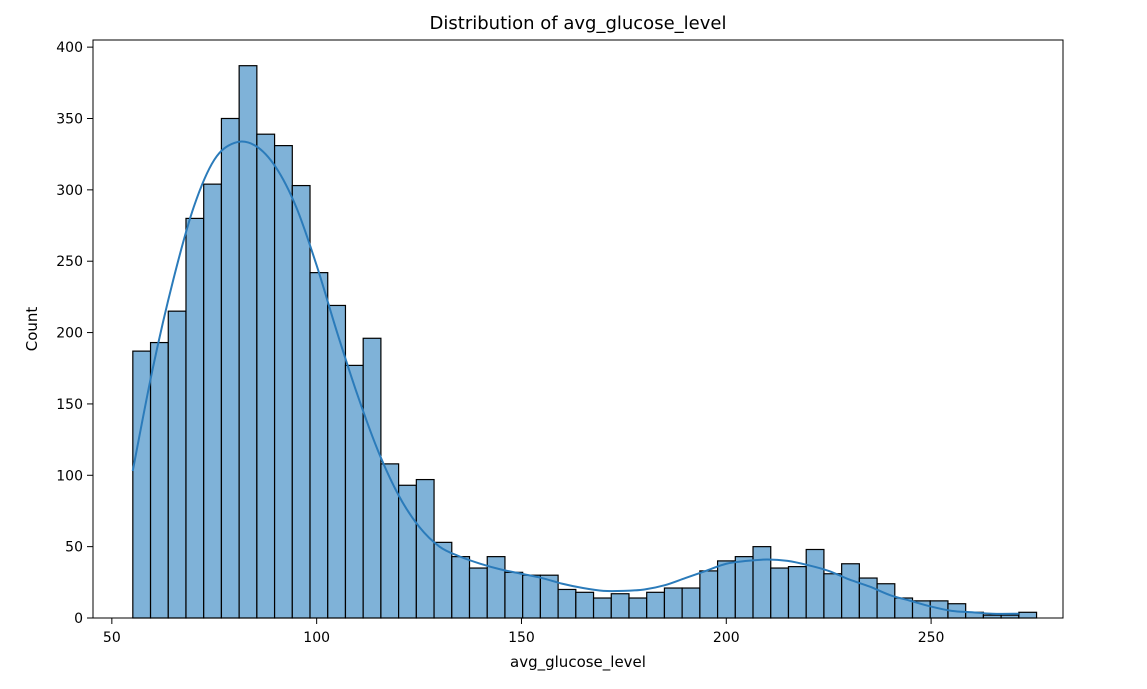 This screenshot has width=1147, height=689. I want to click on x-axis: 50 100 150 200 250, so click(524, 632).